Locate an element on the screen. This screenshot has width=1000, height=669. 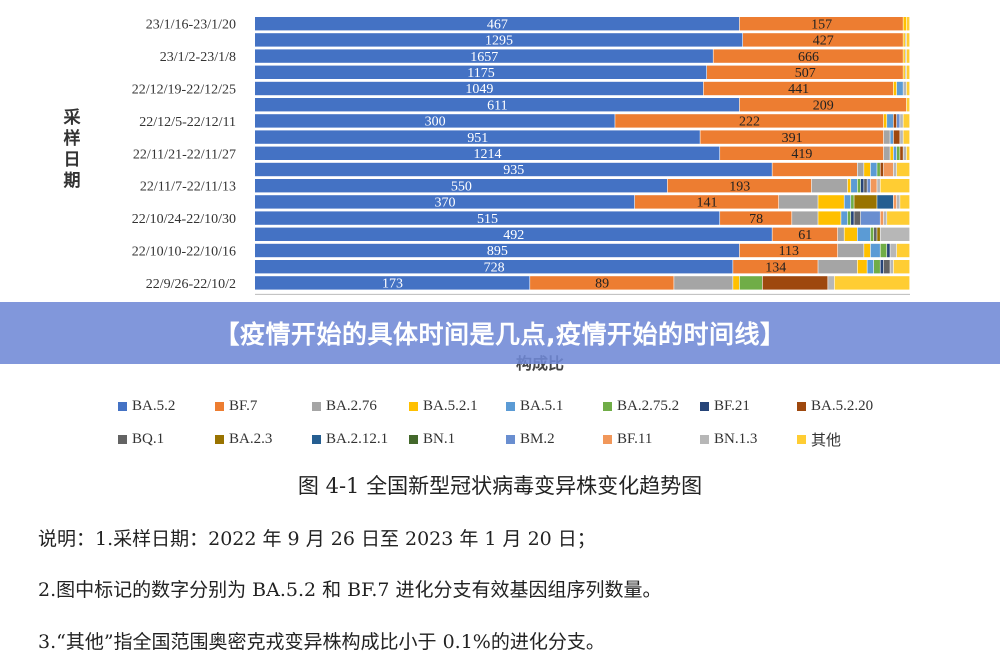
bar-segment-4-BA.5.2.1 is located at coordinates (904, 72).